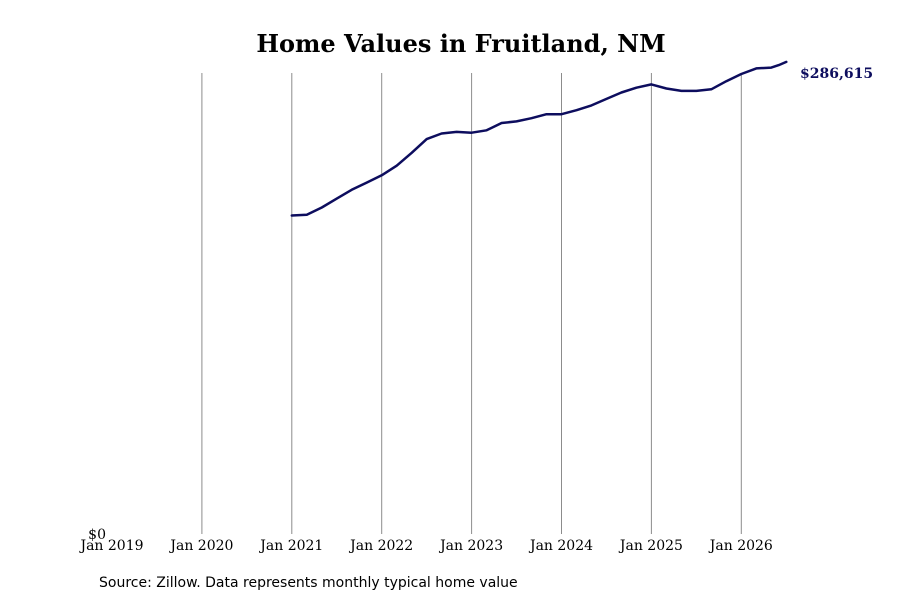 The width and height of the screenshot is (900, 600). What do you see at coordinates (740, 546) in the screenshot?
I see `x-tick-label: Jan 2026` at bounding box center [740, 546].